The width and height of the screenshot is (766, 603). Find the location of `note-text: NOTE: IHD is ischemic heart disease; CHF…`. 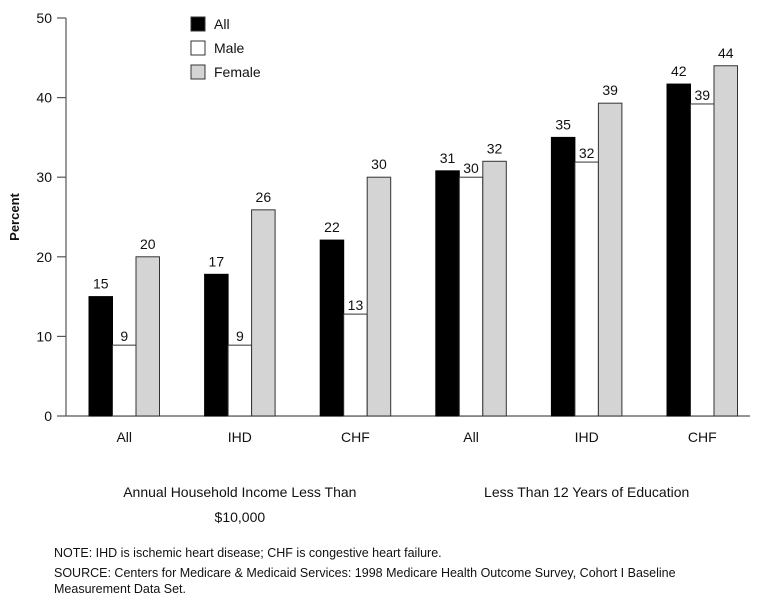

note-text: NOTE: IHD is ischemic heart disease; CHF… is located at coordinates (248, 553).